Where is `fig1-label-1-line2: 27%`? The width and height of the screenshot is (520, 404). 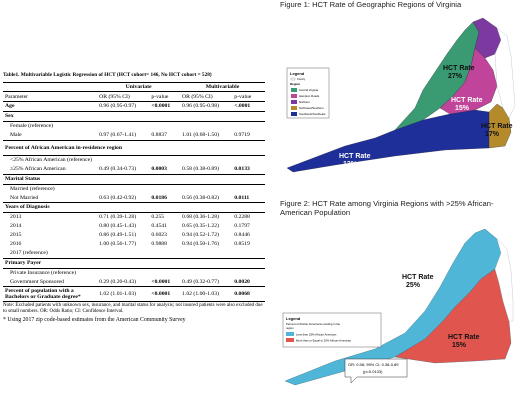 fig1-label-1-line2: 27% is located at coordinates (455, 76).